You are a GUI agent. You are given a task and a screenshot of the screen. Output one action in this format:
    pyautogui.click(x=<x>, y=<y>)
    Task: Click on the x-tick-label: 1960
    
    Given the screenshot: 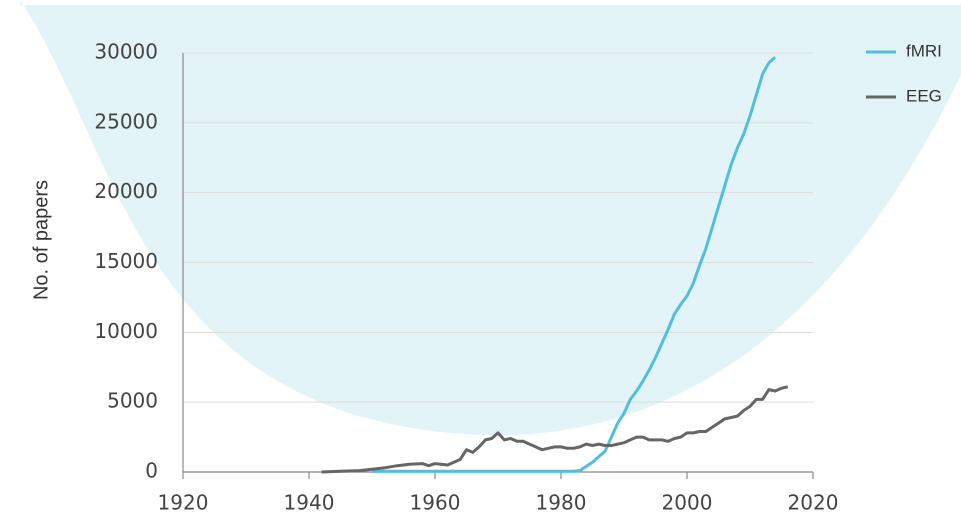 What is the action you would take?
    pyautogui.click(x=435, y=503)
    